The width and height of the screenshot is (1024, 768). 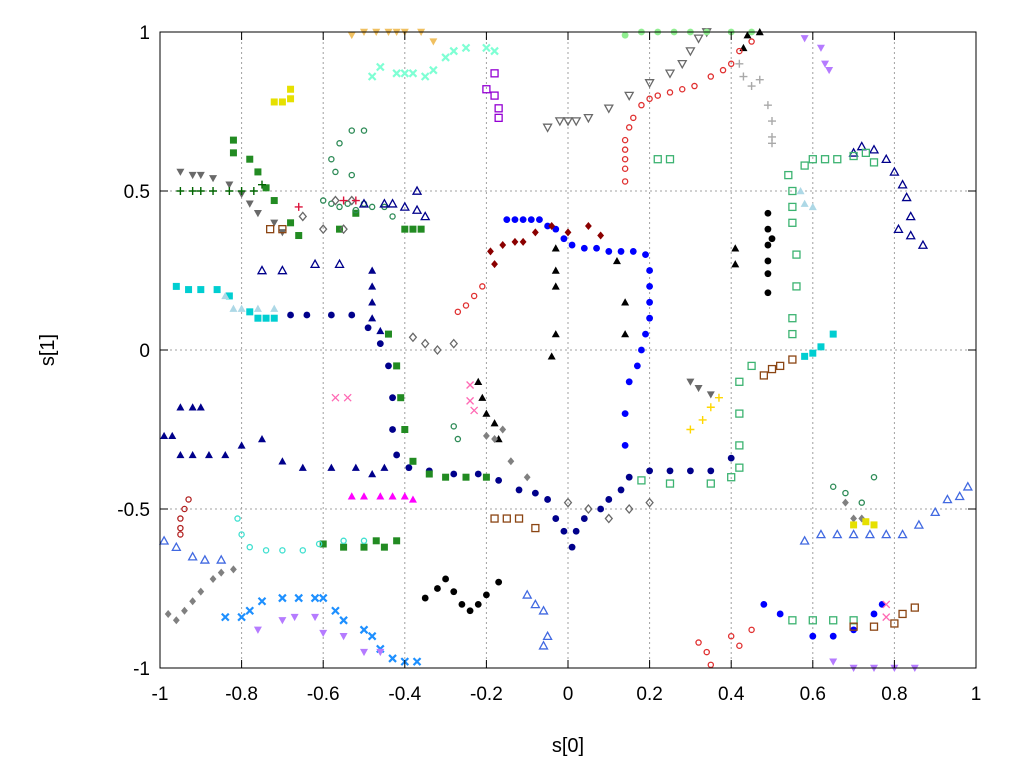 I want to click on x-tick-label: 0.8, so click(x=894, y=694).